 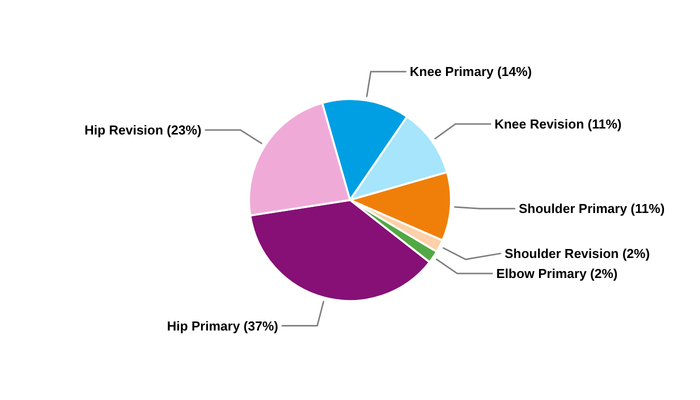 I want to click on slice-label: Shoulder Revision (2%), so click(x=577, y=253).